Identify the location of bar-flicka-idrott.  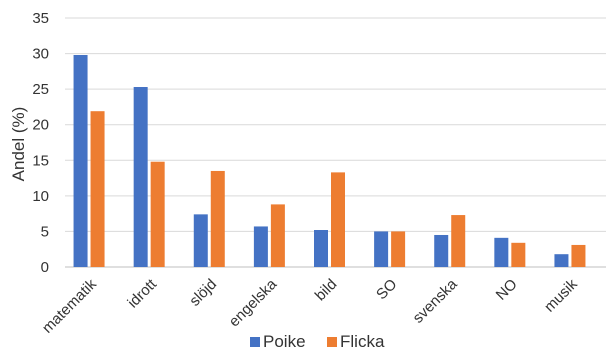
(157, 214).